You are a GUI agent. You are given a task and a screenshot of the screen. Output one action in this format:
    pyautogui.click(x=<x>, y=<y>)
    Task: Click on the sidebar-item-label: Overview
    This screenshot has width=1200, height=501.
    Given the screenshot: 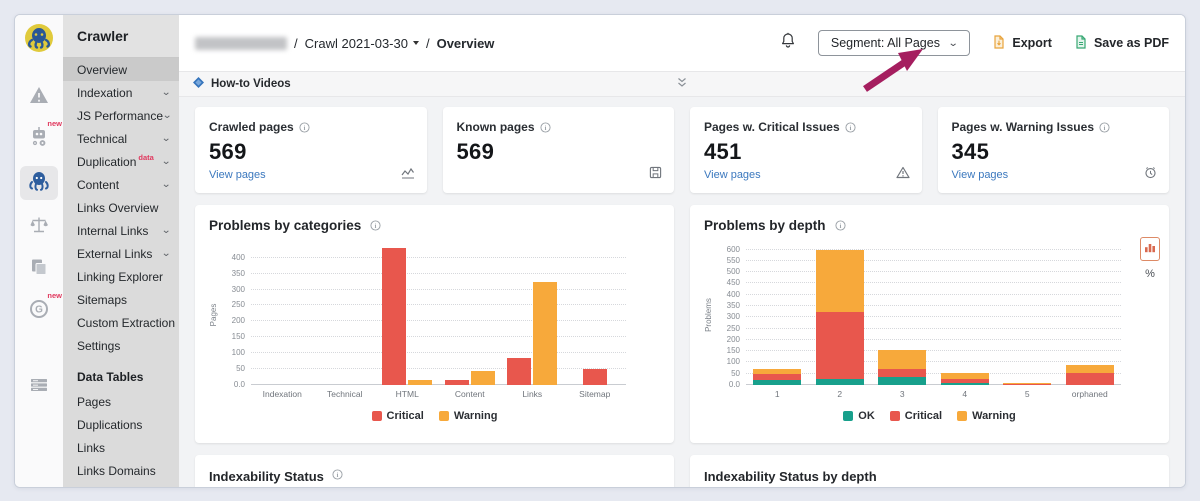 What is the action you would take?
    pyautogui.click(x=102, y=69)
    